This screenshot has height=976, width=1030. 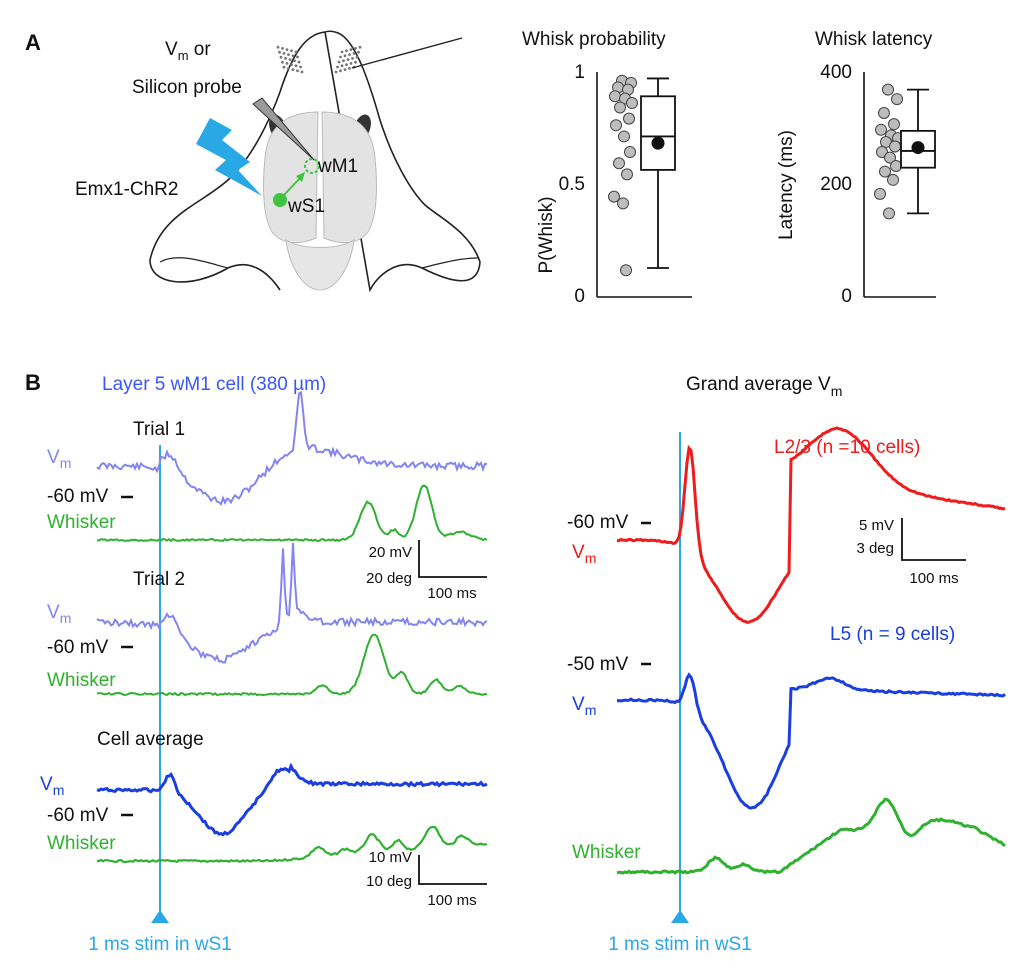 I want to click on wm1-label: wM1, so click(x=337, y=166).